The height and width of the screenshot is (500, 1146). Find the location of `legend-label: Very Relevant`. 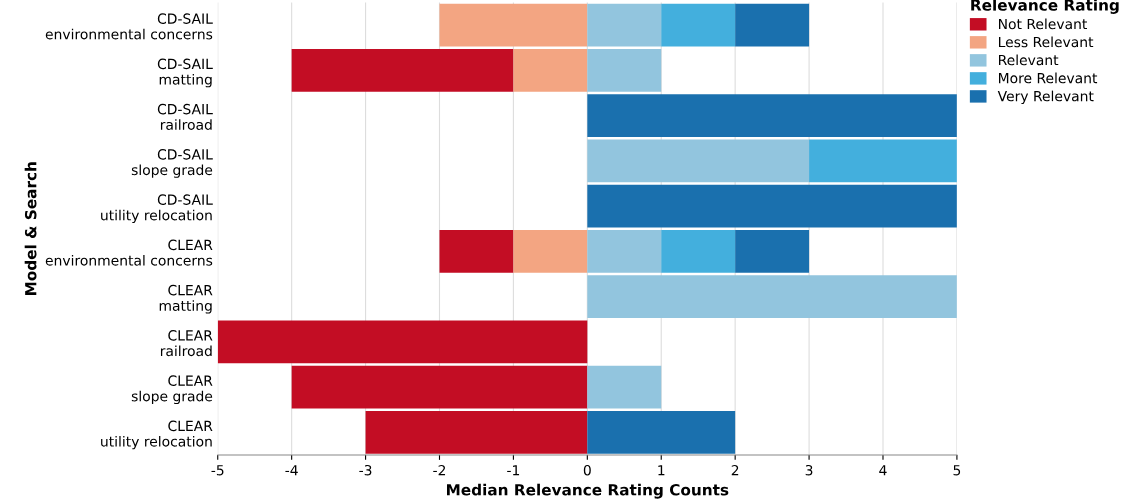

legend-label: Very Relevant is located at coordinates (1045, 97).